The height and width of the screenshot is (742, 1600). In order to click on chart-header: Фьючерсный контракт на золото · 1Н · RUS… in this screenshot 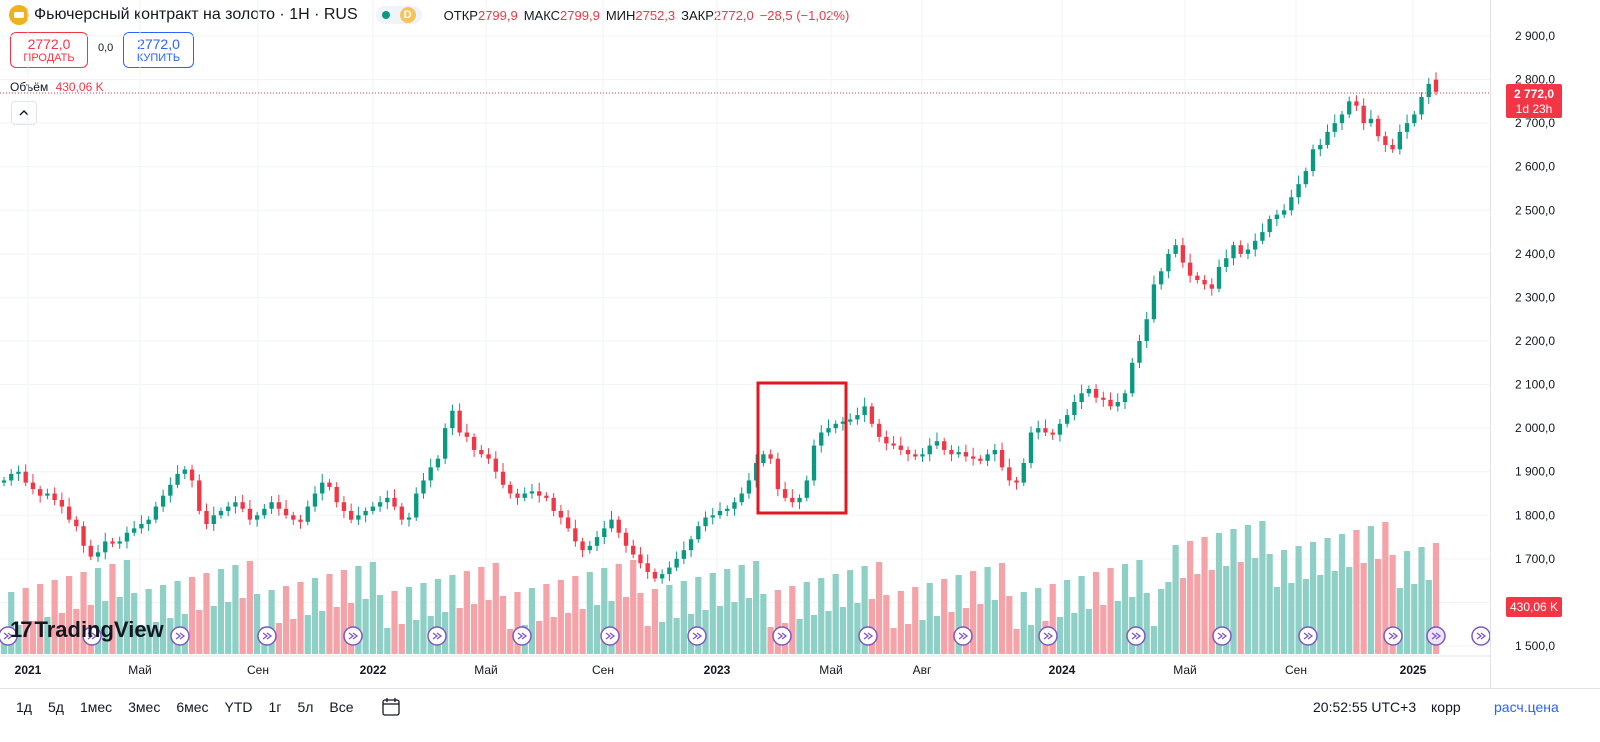, I will do `click(745, 15)`.